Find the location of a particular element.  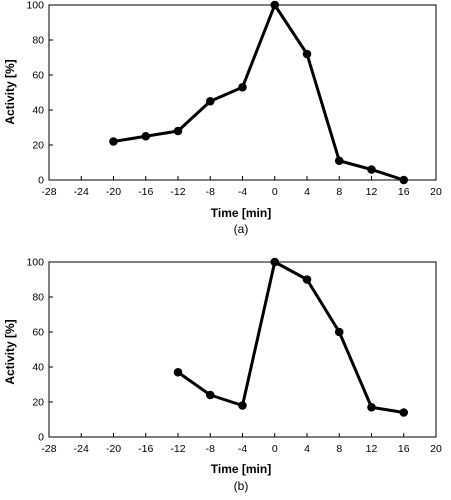

chart-a-y-axis-title: Activity [%] is located at coordinates (10, 91).